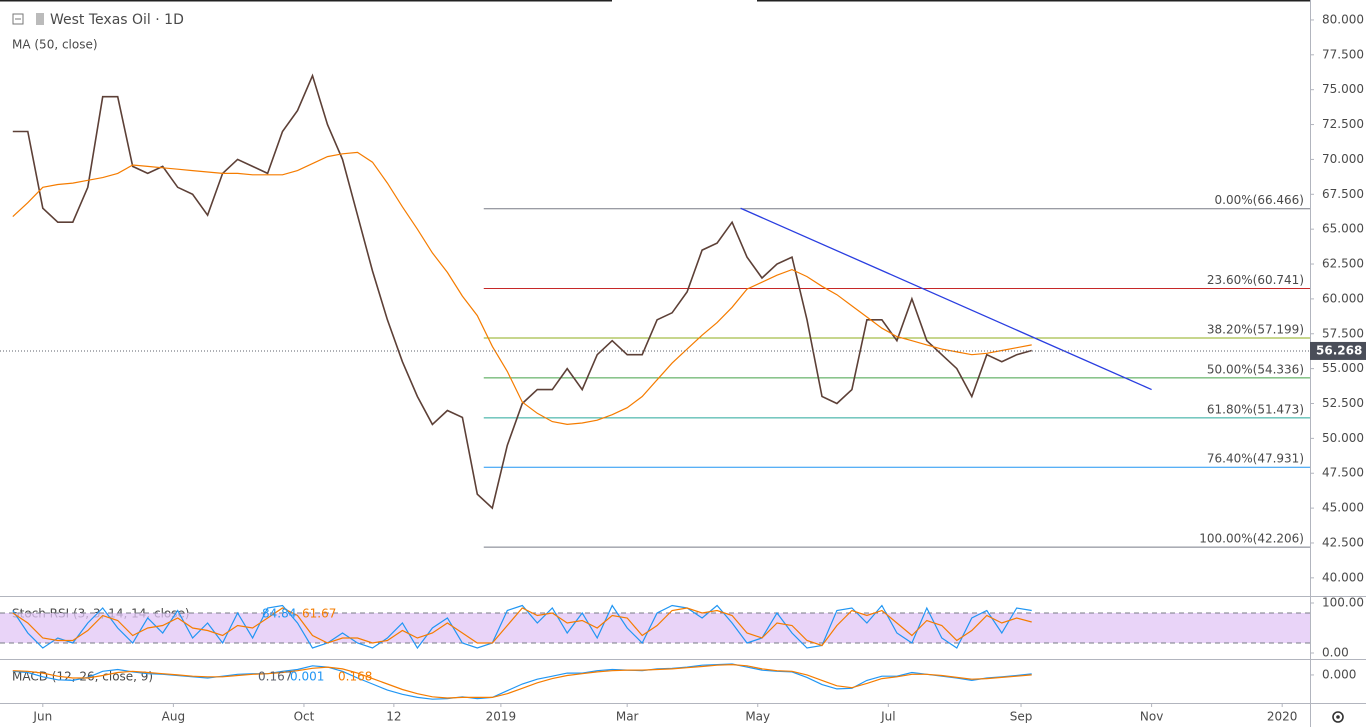  What do you see at coordinates (1343, 603) in the screenshot?
I see `y-tick-label: 100.00` at bounding box center [1343, 603].